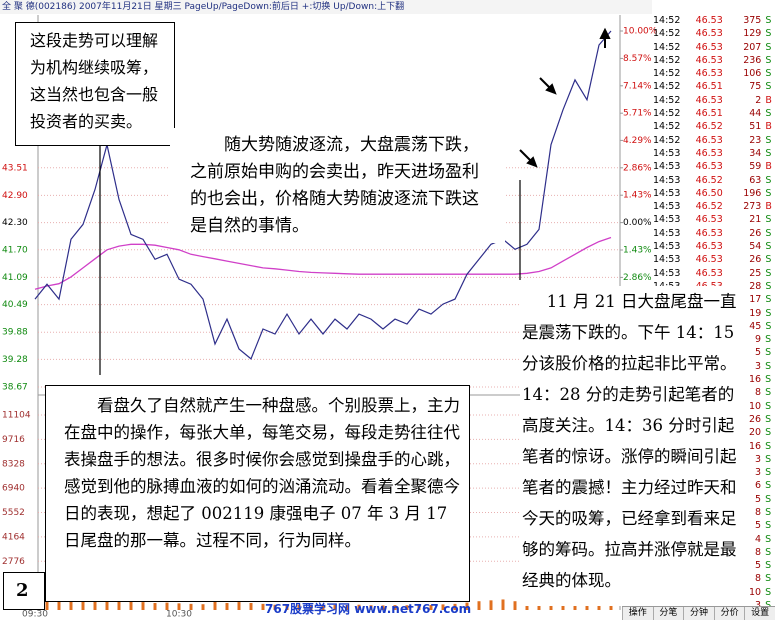  I want to click on trade-volume: 236, so click(752, 60).